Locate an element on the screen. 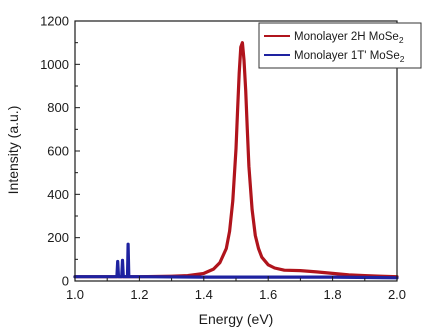 Image resolution: width=425 pixels, height=328 pixels. legend-box is located at coordinates (340, 45).